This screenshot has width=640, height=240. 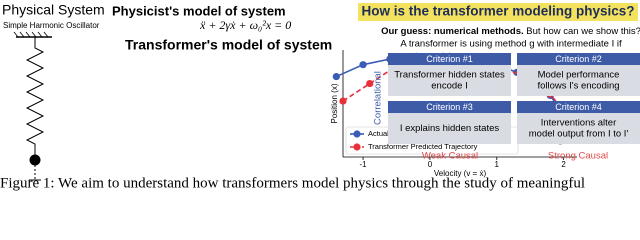 I want to click on title-highlight, so click(x=498, y=12).